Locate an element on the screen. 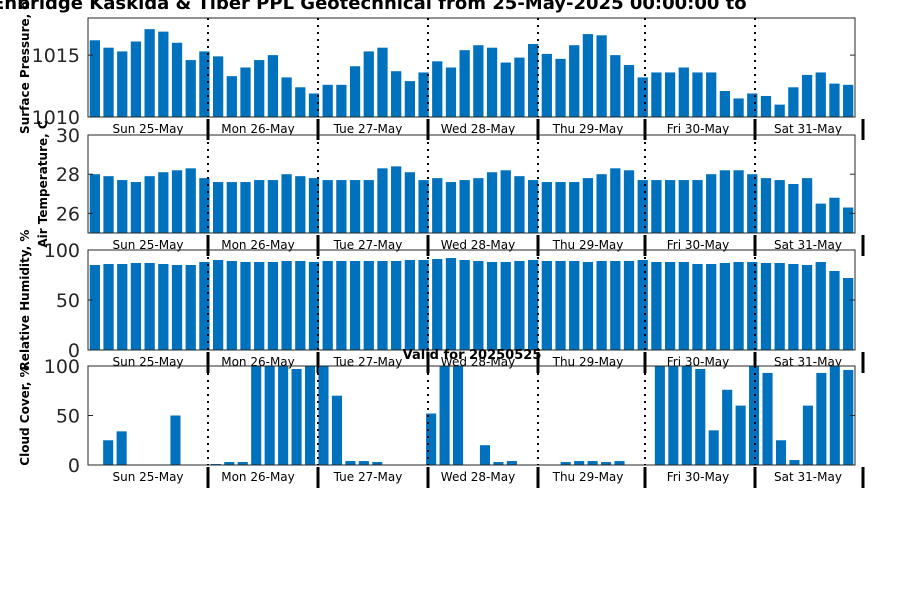 The height and width of the screenshot is (600, 900). day-label-p4-2: Tue 27-May is located at coordinates (368, 477).